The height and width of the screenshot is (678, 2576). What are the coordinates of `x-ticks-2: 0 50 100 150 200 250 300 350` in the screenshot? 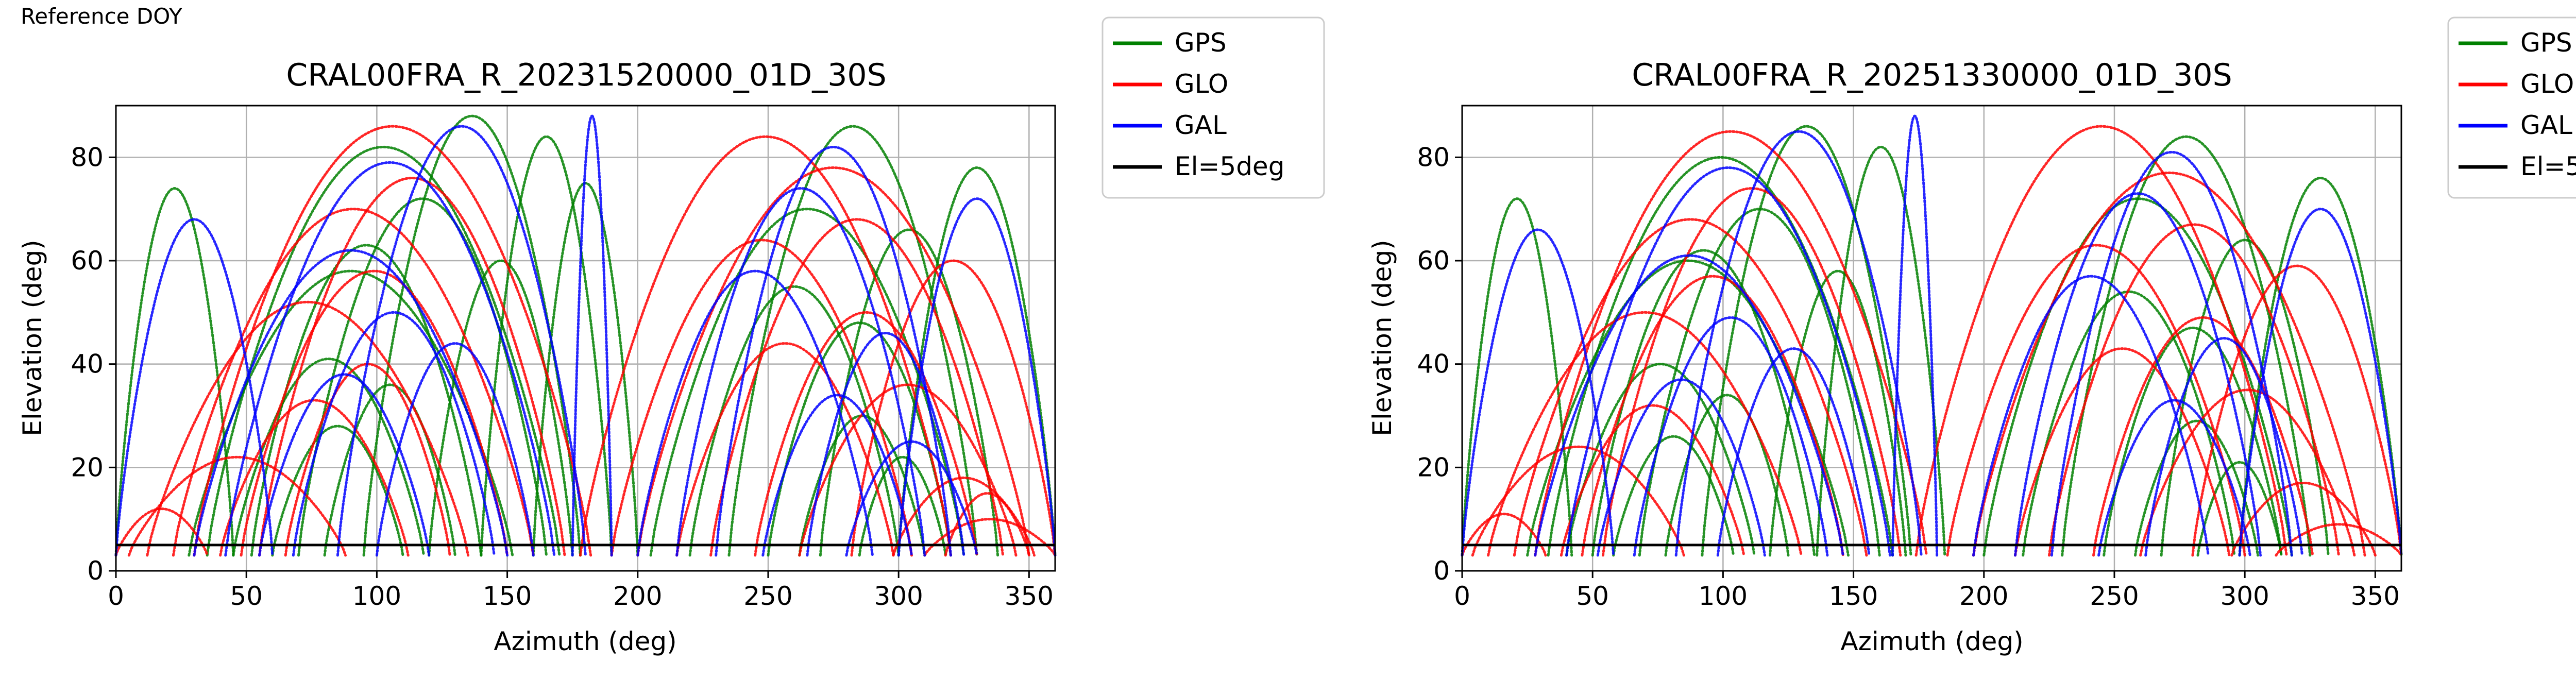 It's located at (1927, 591).